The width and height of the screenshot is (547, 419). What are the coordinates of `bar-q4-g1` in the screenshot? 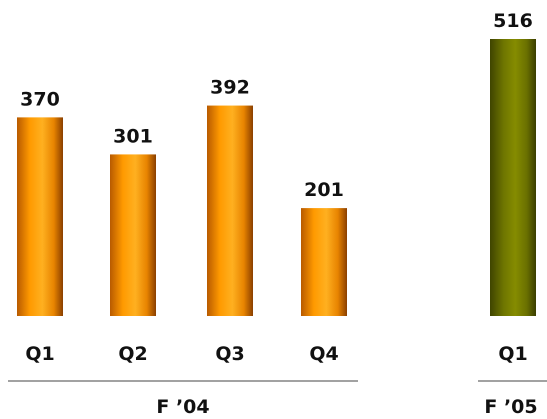 It's located at (324, 262).